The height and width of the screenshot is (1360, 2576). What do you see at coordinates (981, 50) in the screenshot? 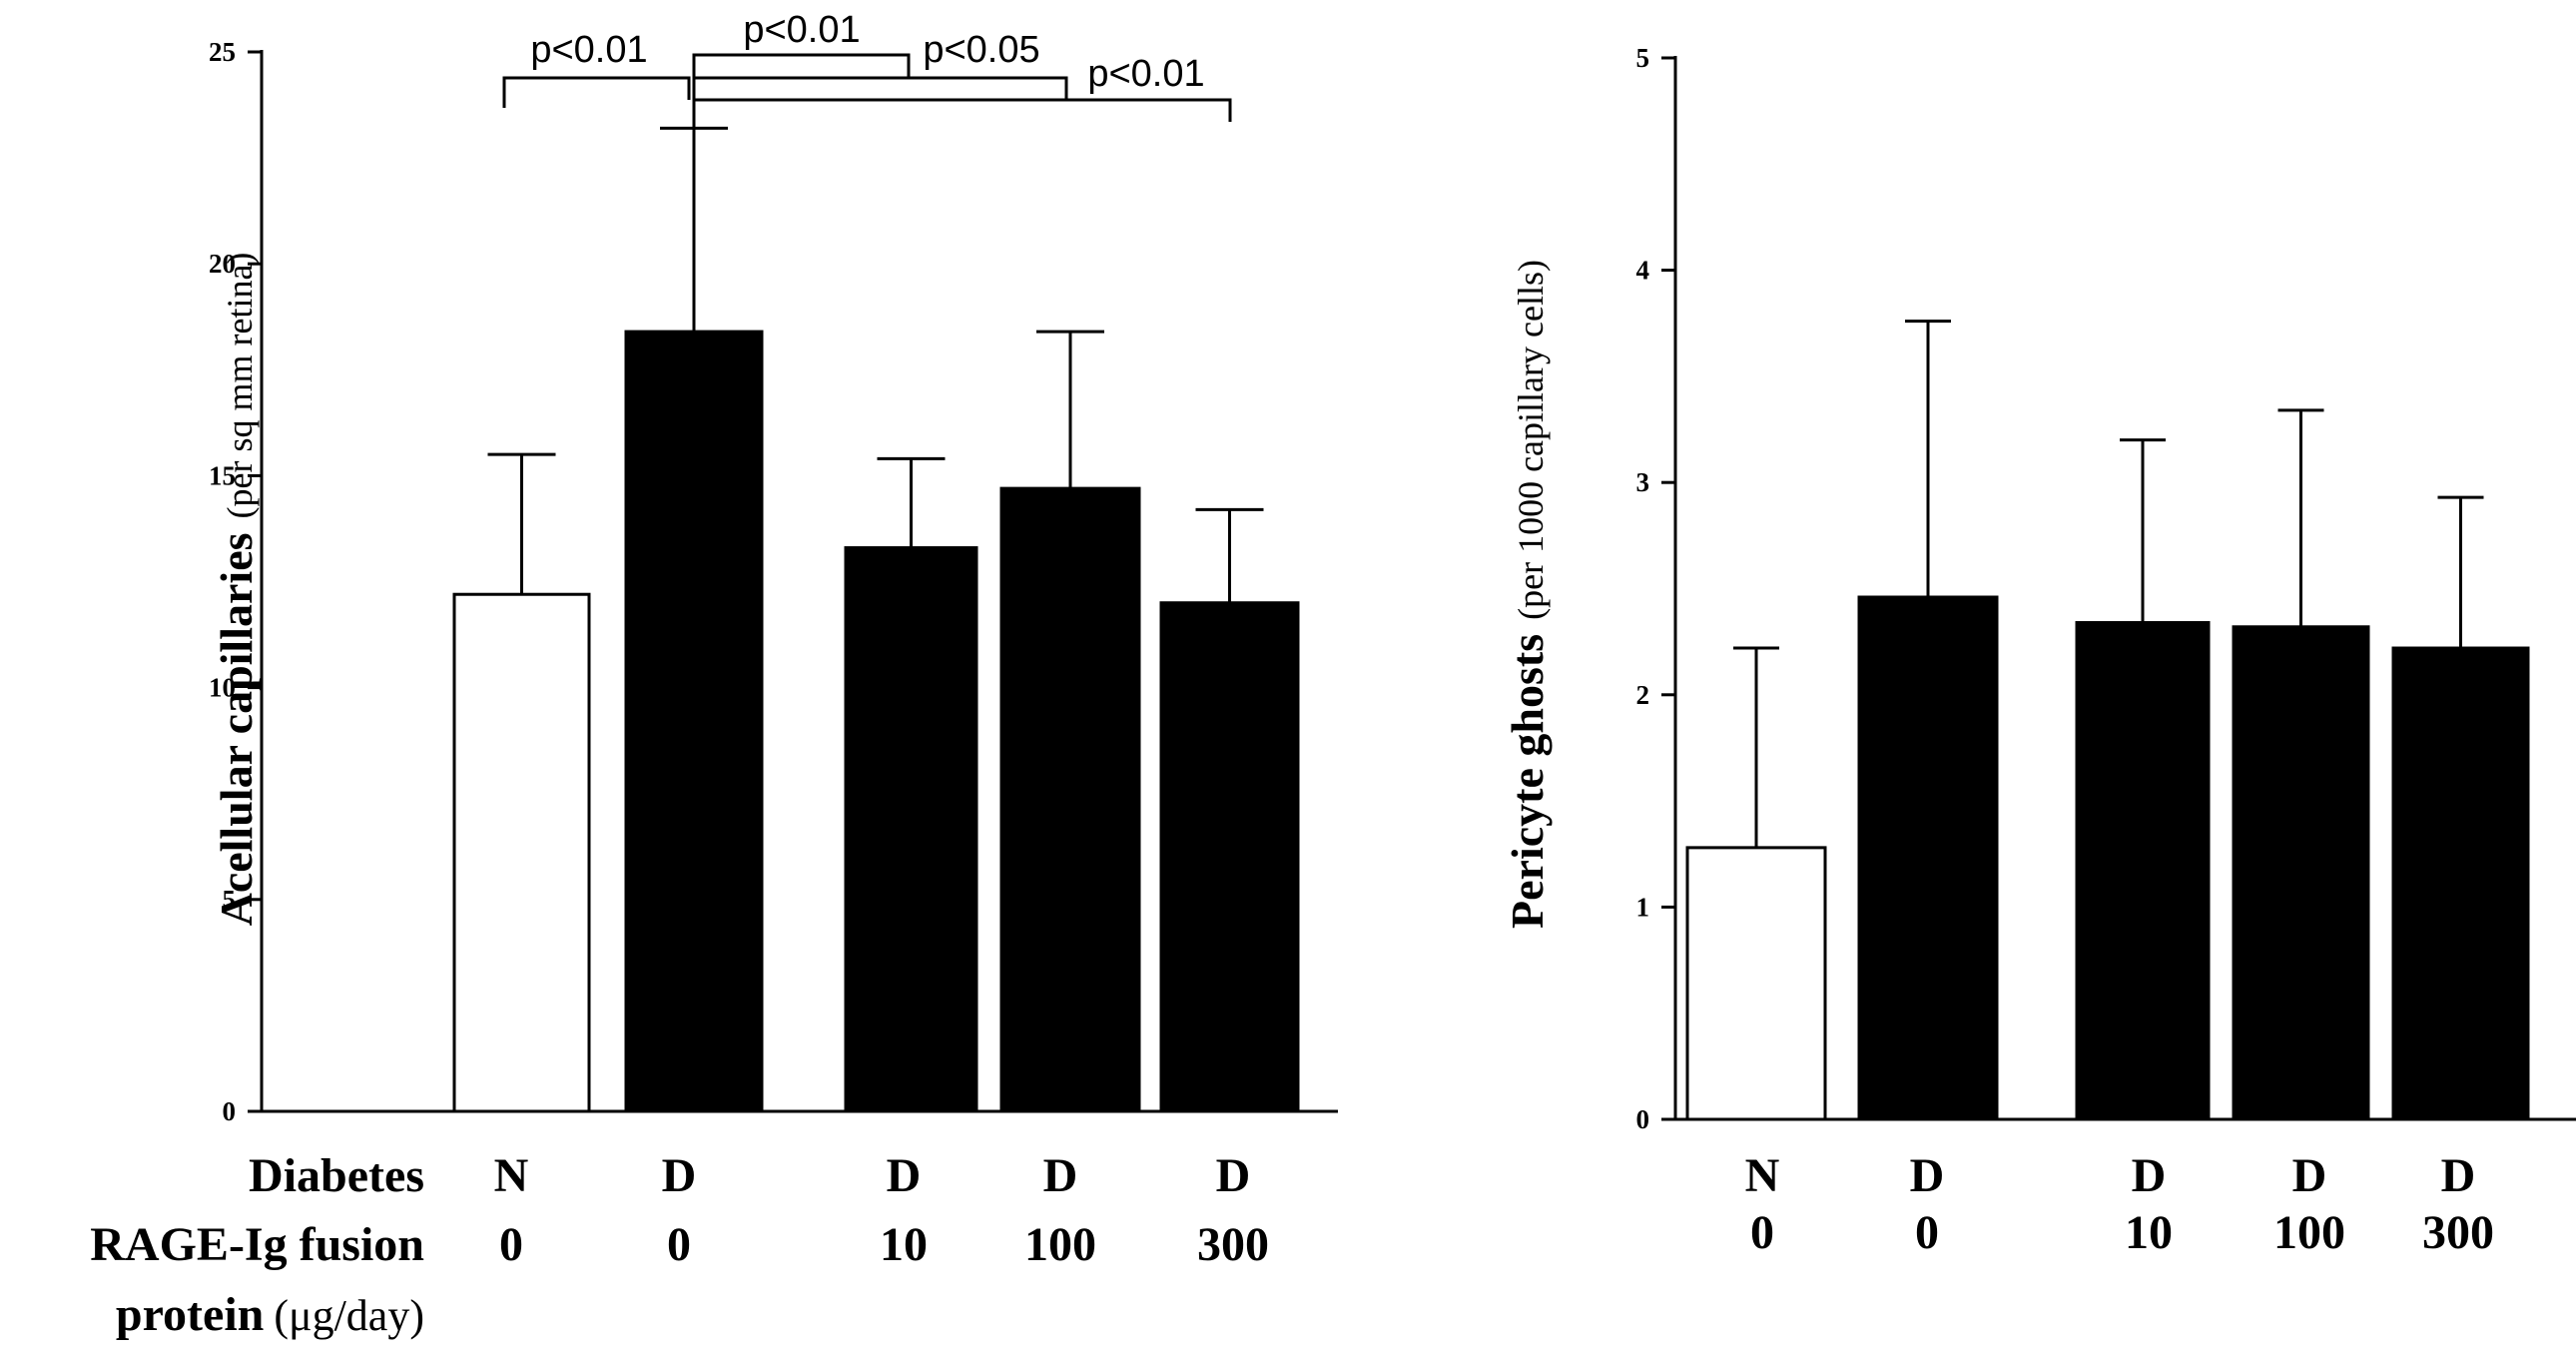
I see `significance-label: p<0.05` at bounding box center [981, 50].